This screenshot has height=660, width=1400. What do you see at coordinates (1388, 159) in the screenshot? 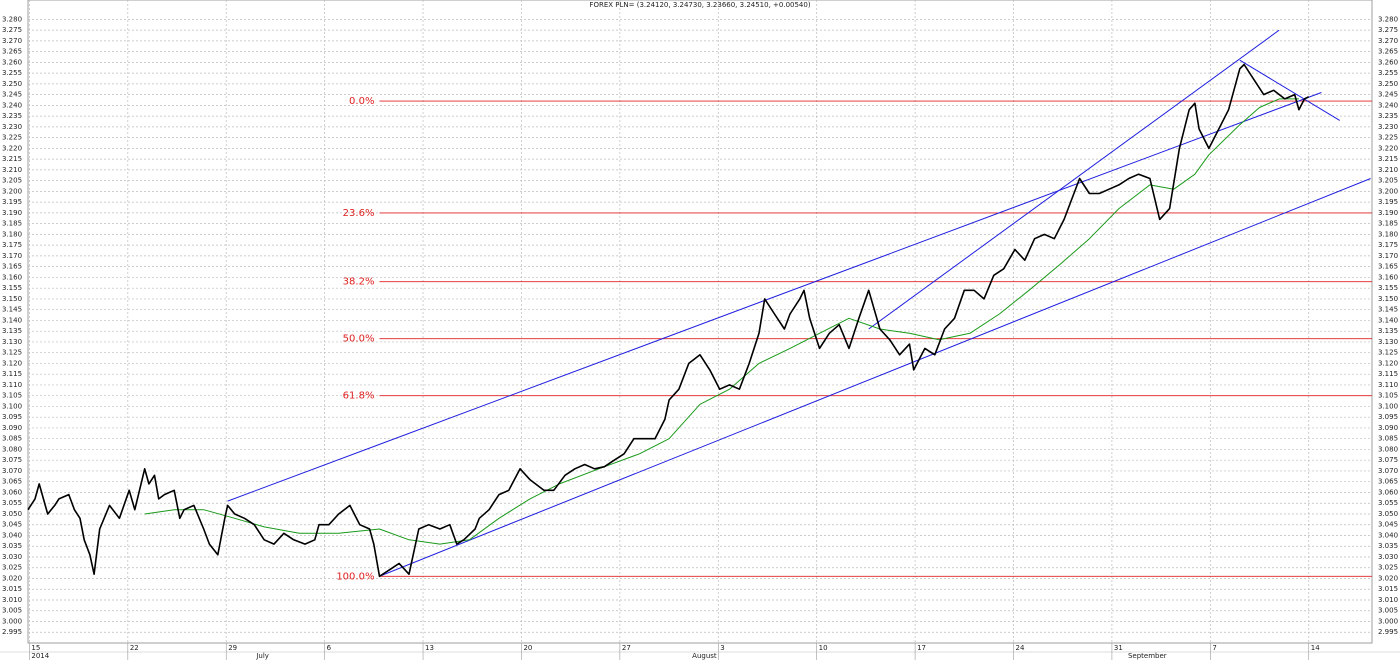
I see `y-tick-label-right: 3.215` at bounding box center [1388, 159].